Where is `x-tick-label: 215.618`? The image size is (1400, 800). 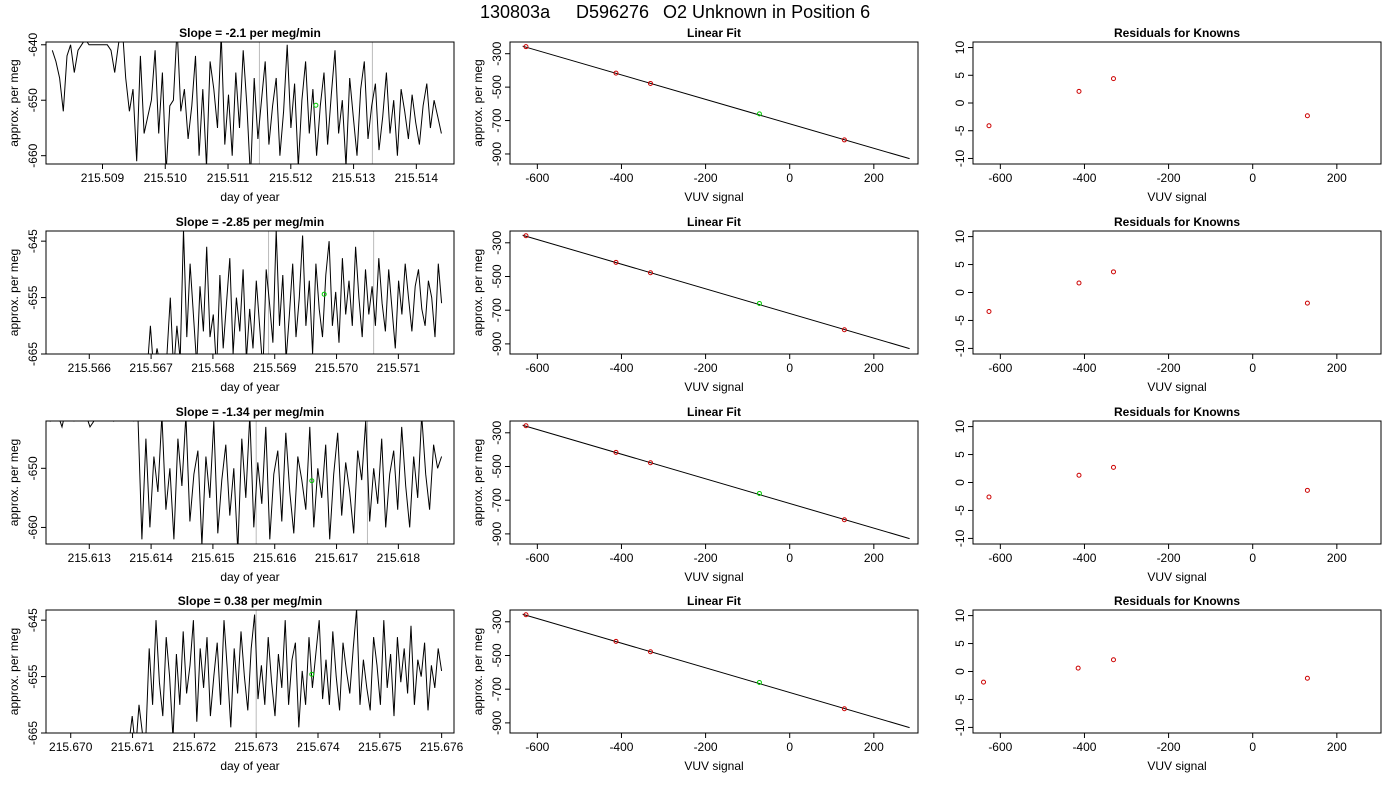 x-tick-label: 215.618 is located at coordinates (399, 558).